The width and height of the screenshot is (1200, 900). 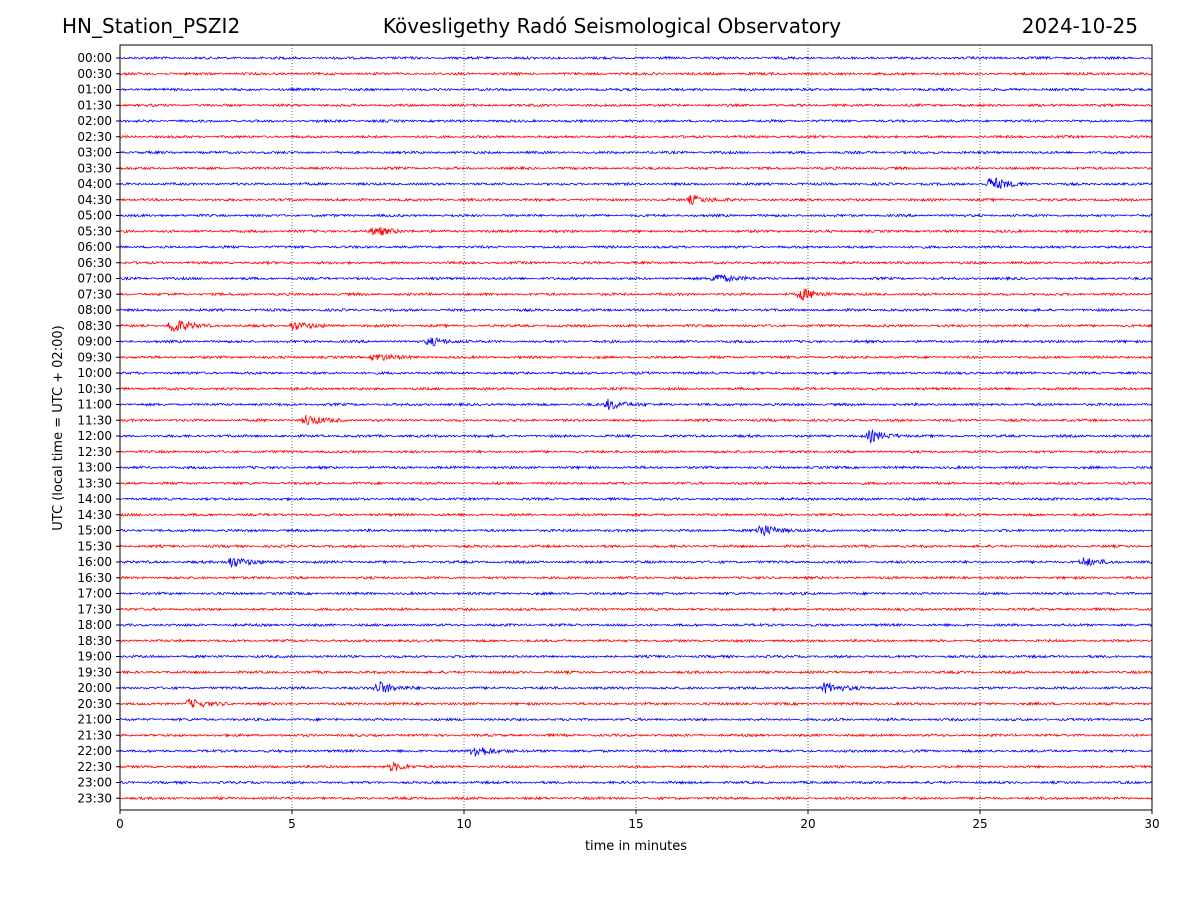 What do you see at coordinates (636, 846) in the screenshot?
I see `x-axis-label: time in minutes` at bounding box center [636, 846].